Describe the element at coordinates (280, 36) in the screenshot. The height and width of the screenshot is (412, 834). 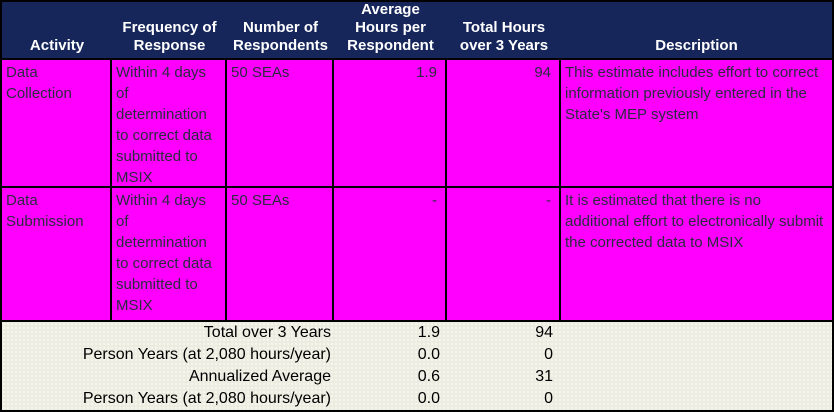
I see `column-header-respondents: Number of Respondents` at that location.